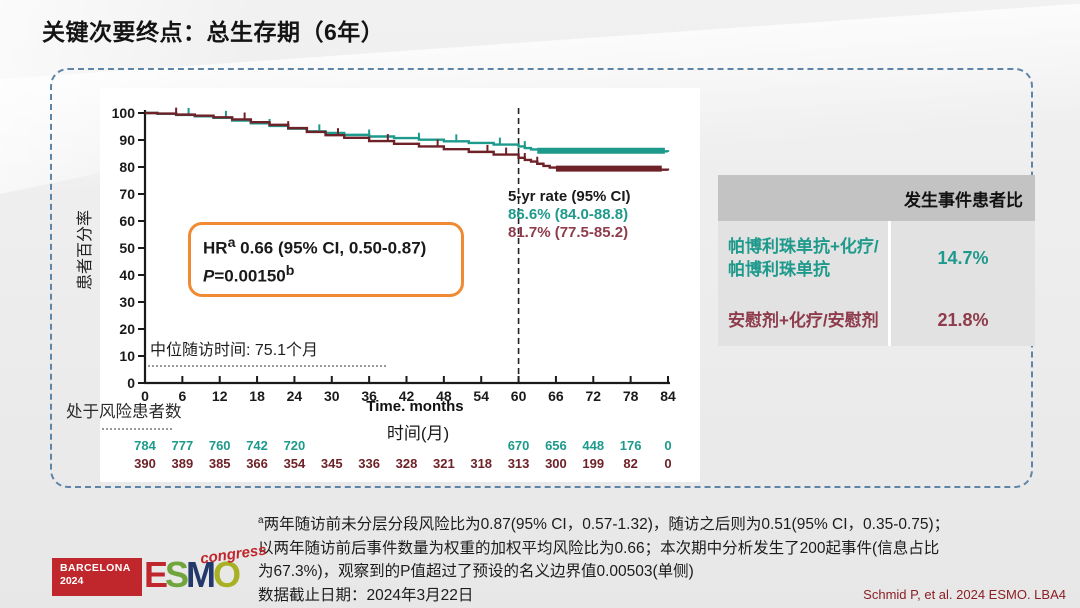  Describe the element at coordinates (518, 445) in the screenshot. I see `risk-value: 670` at that location.